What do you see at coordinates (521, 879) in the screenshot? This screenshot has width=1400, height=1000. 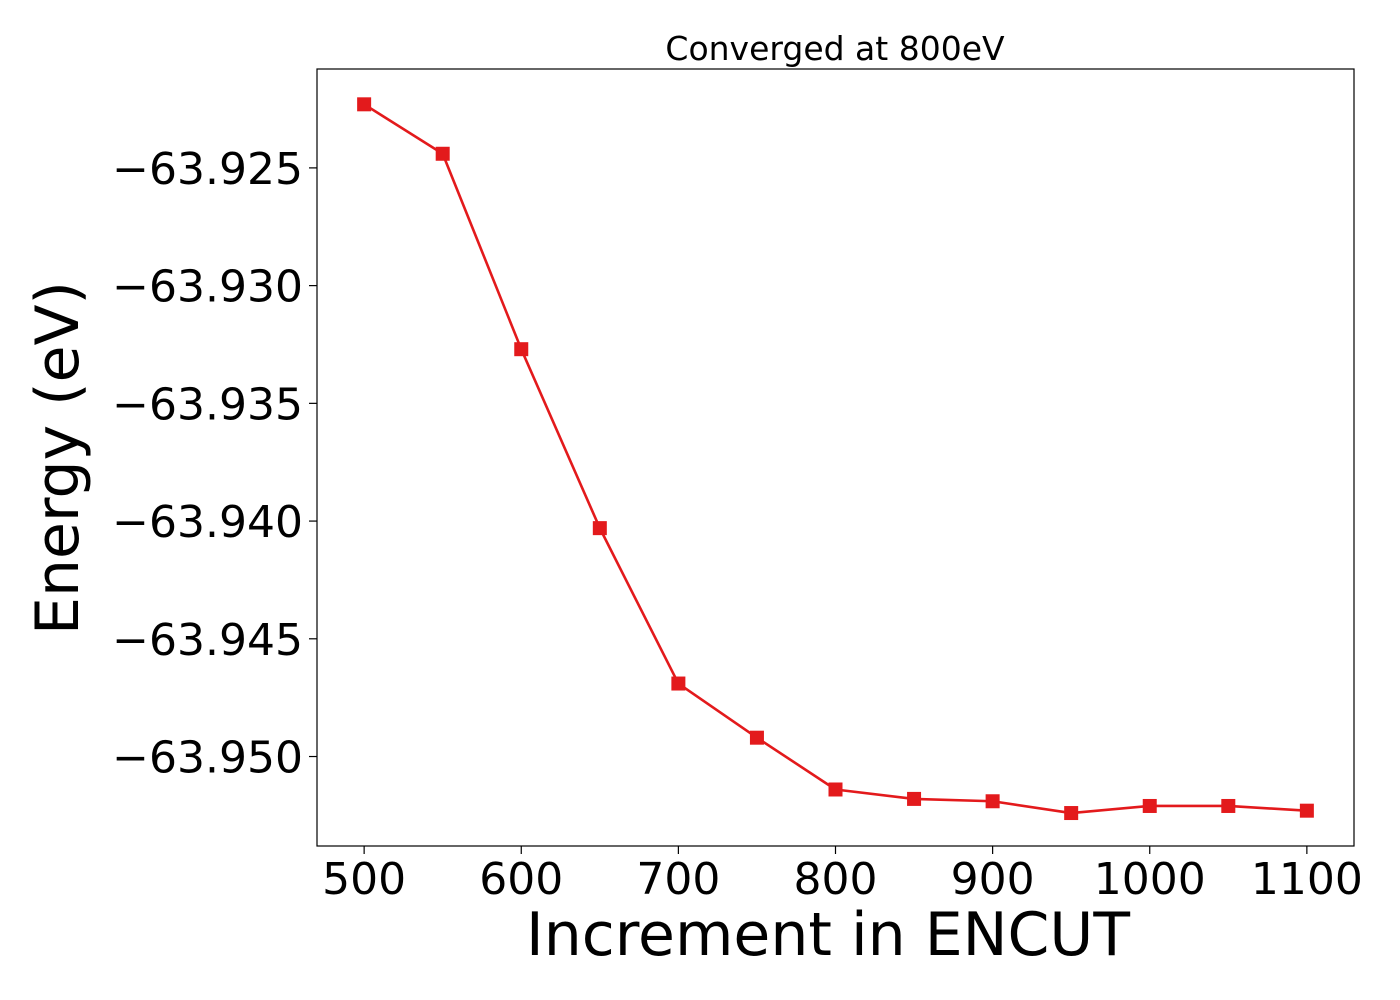 I see `x-tick-label: 600` at bounding box center [521, 879].